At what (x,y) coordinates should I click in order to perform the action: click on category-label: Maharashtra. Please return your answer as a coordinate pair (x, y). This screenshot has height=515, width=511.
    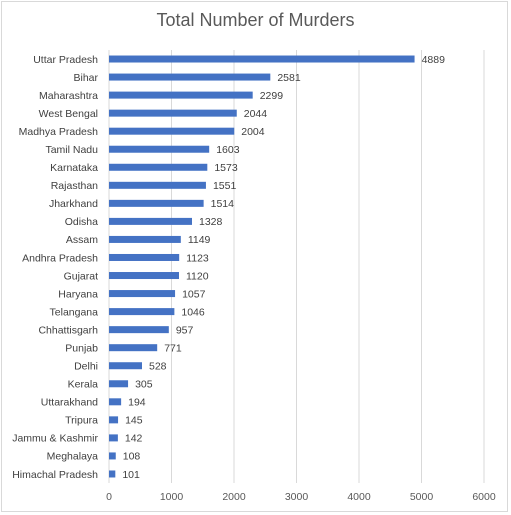
    Looking at the image, I should click on (68, 96).